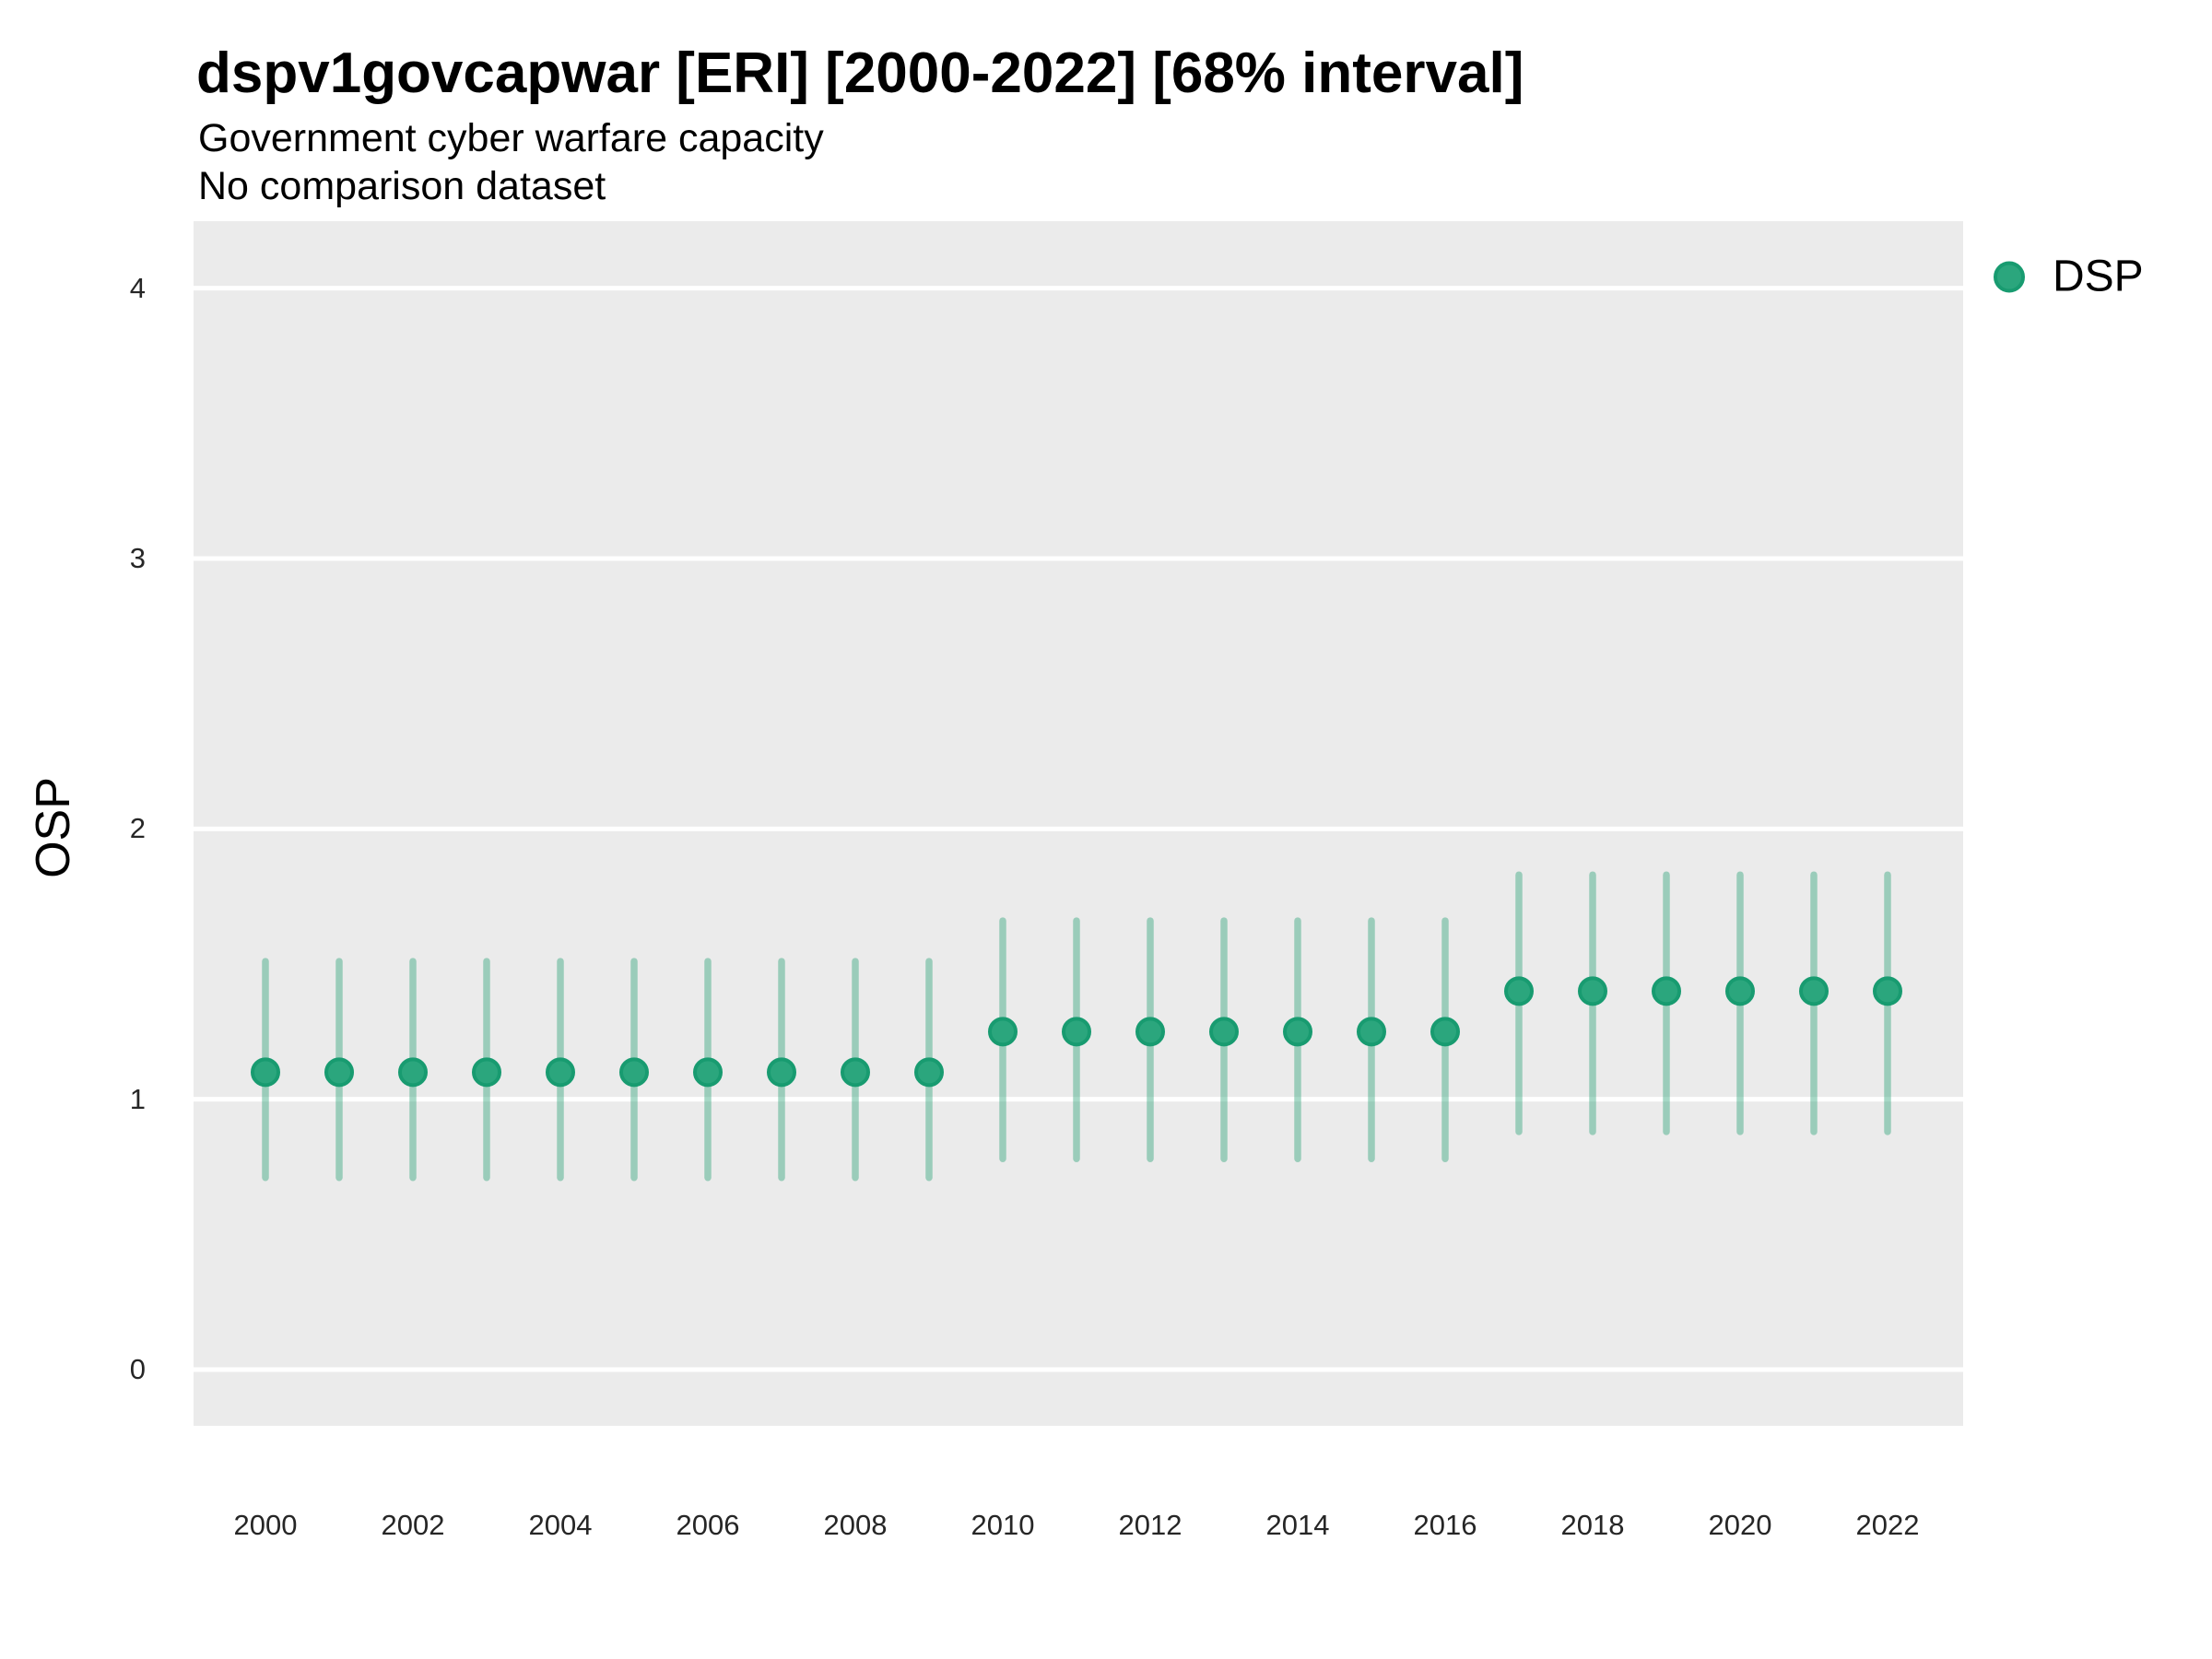 The image size is (2212, 1659). Describe the element at coordinates (1297, 1525) in the screenshot. I see `x-tick-label-2014: 2014` at that location.